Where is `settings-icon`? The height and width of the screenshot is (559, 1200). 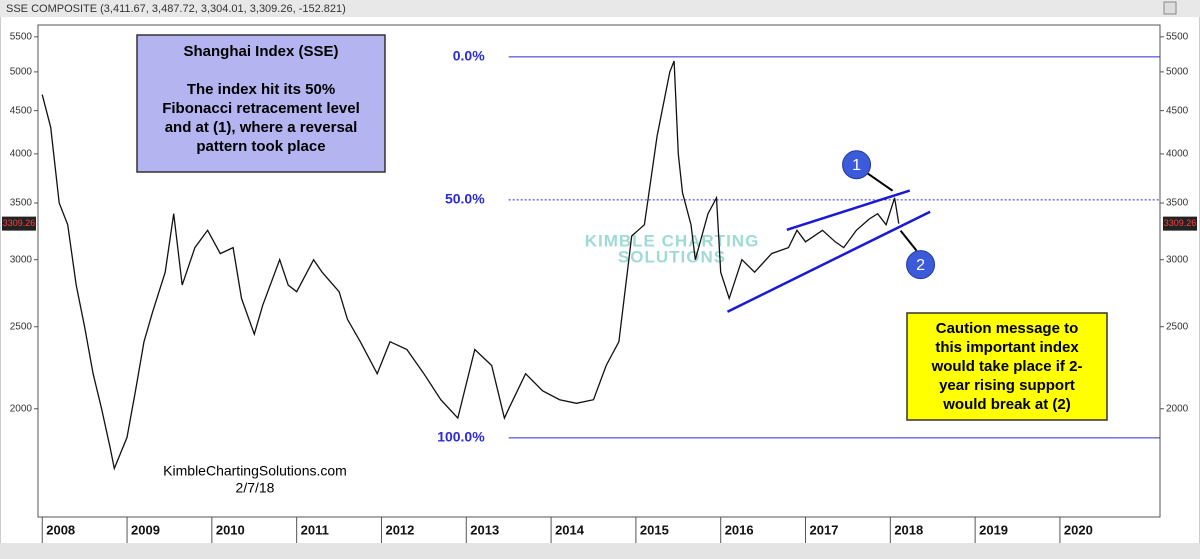
settings-icon is located at coordinates (1170, 8).